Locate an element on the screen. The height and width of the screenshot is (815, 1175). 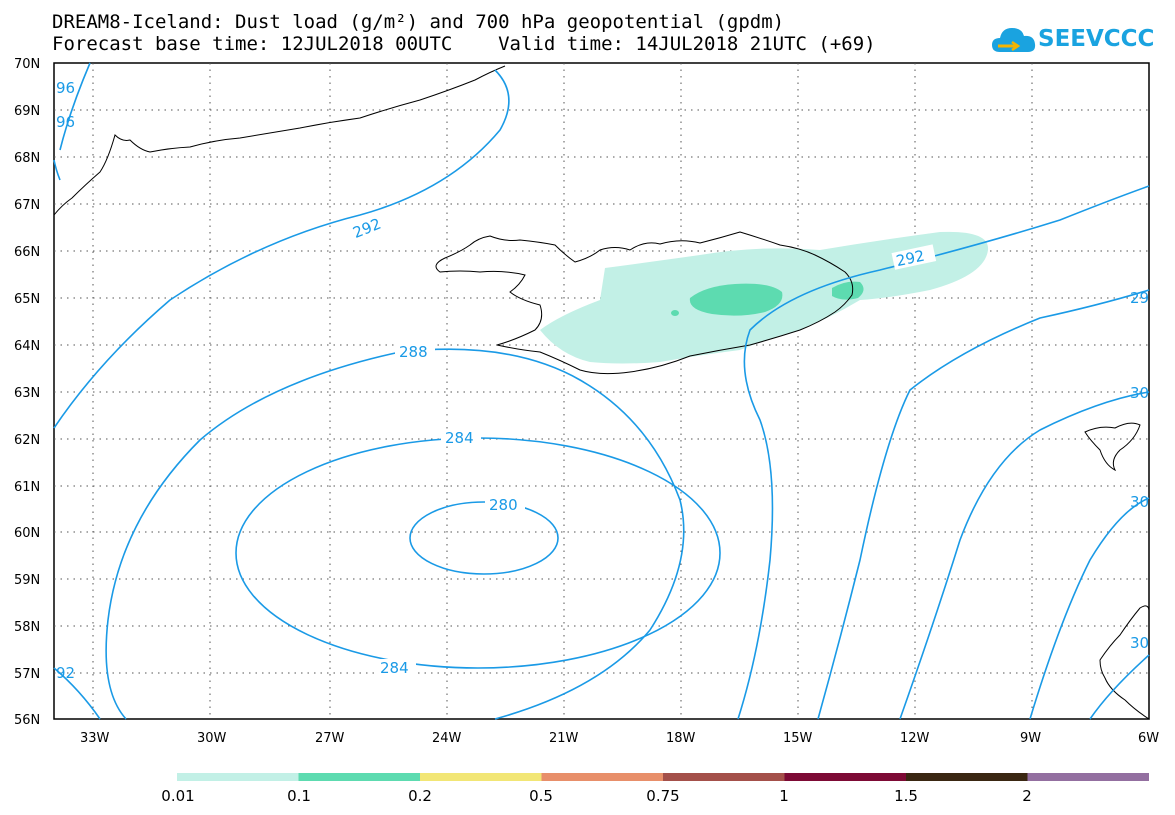
contour-label-292-east: 292 is located at coordinates (910, 259).